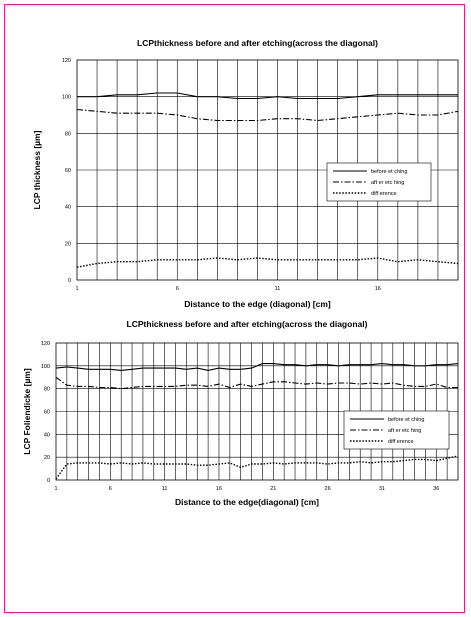  Describe the element at coordinates (273, 489) in the screenshot. I see `x-tick-label: 21` at that location.